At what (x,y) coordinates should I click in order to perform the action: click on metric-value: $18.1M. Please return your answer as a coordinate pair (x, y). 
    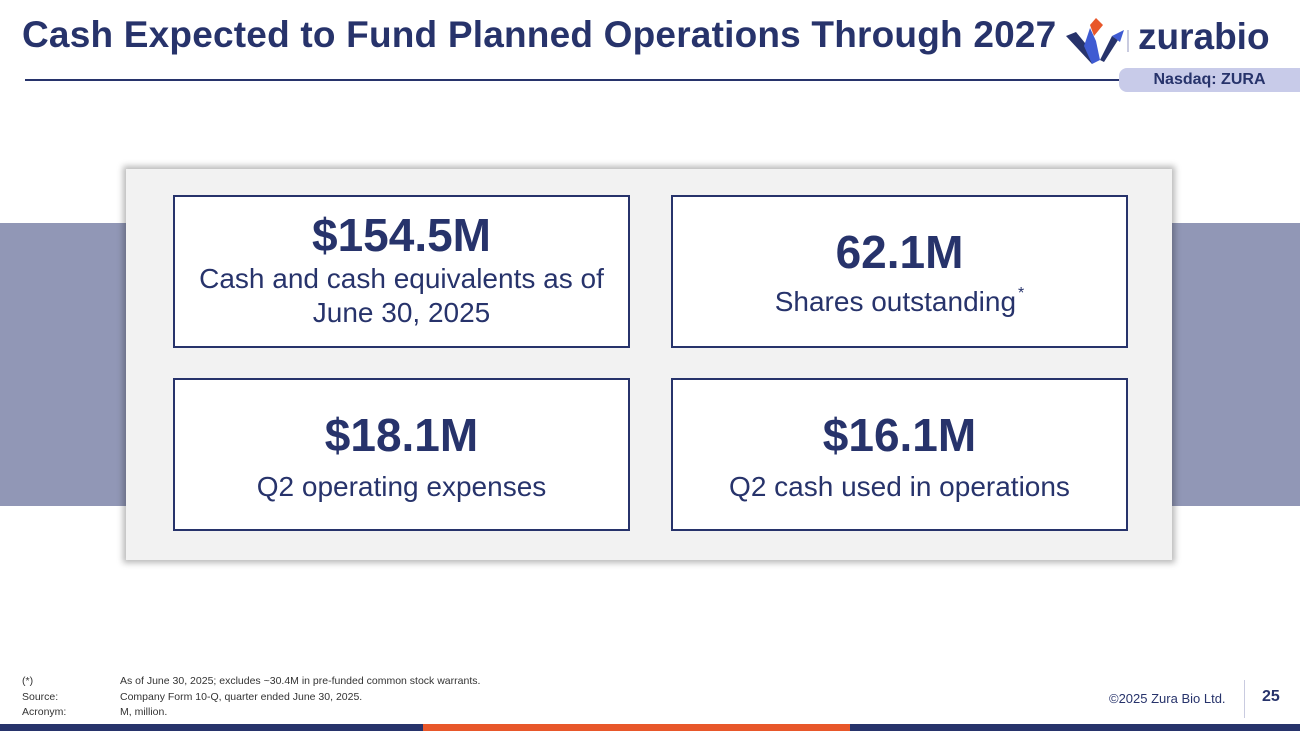
    Looking at the image, I should click on (401, 435).